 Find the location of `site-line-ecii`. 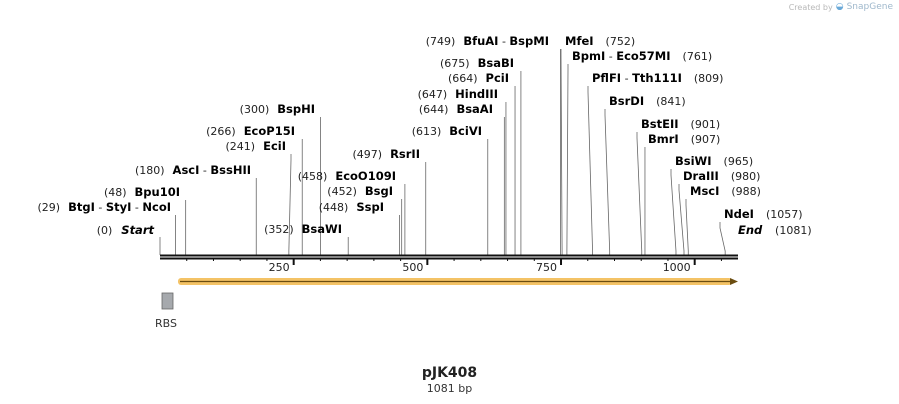

site-line-ecii is located at coordinates (290, 204).